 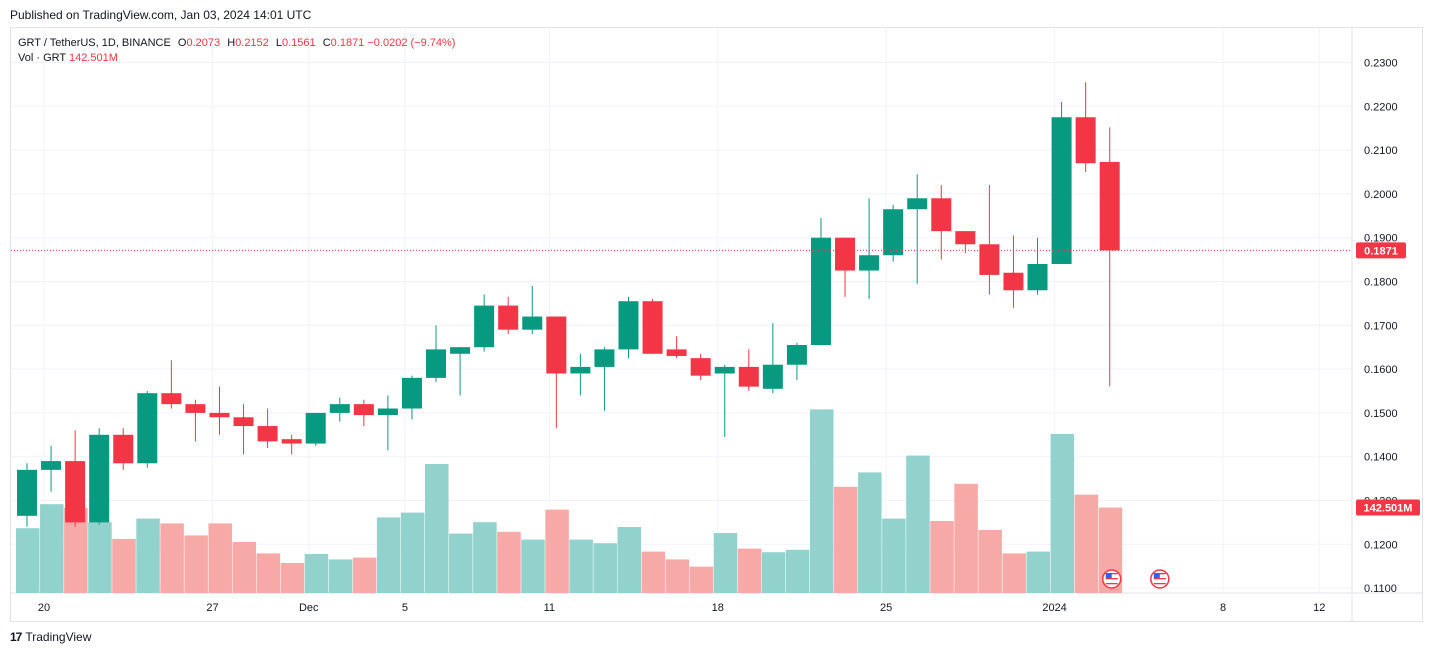 What do you see at coordinates (182, 43) in the screenshot?
I see `open-label: O` at bounding box center [182, 43].